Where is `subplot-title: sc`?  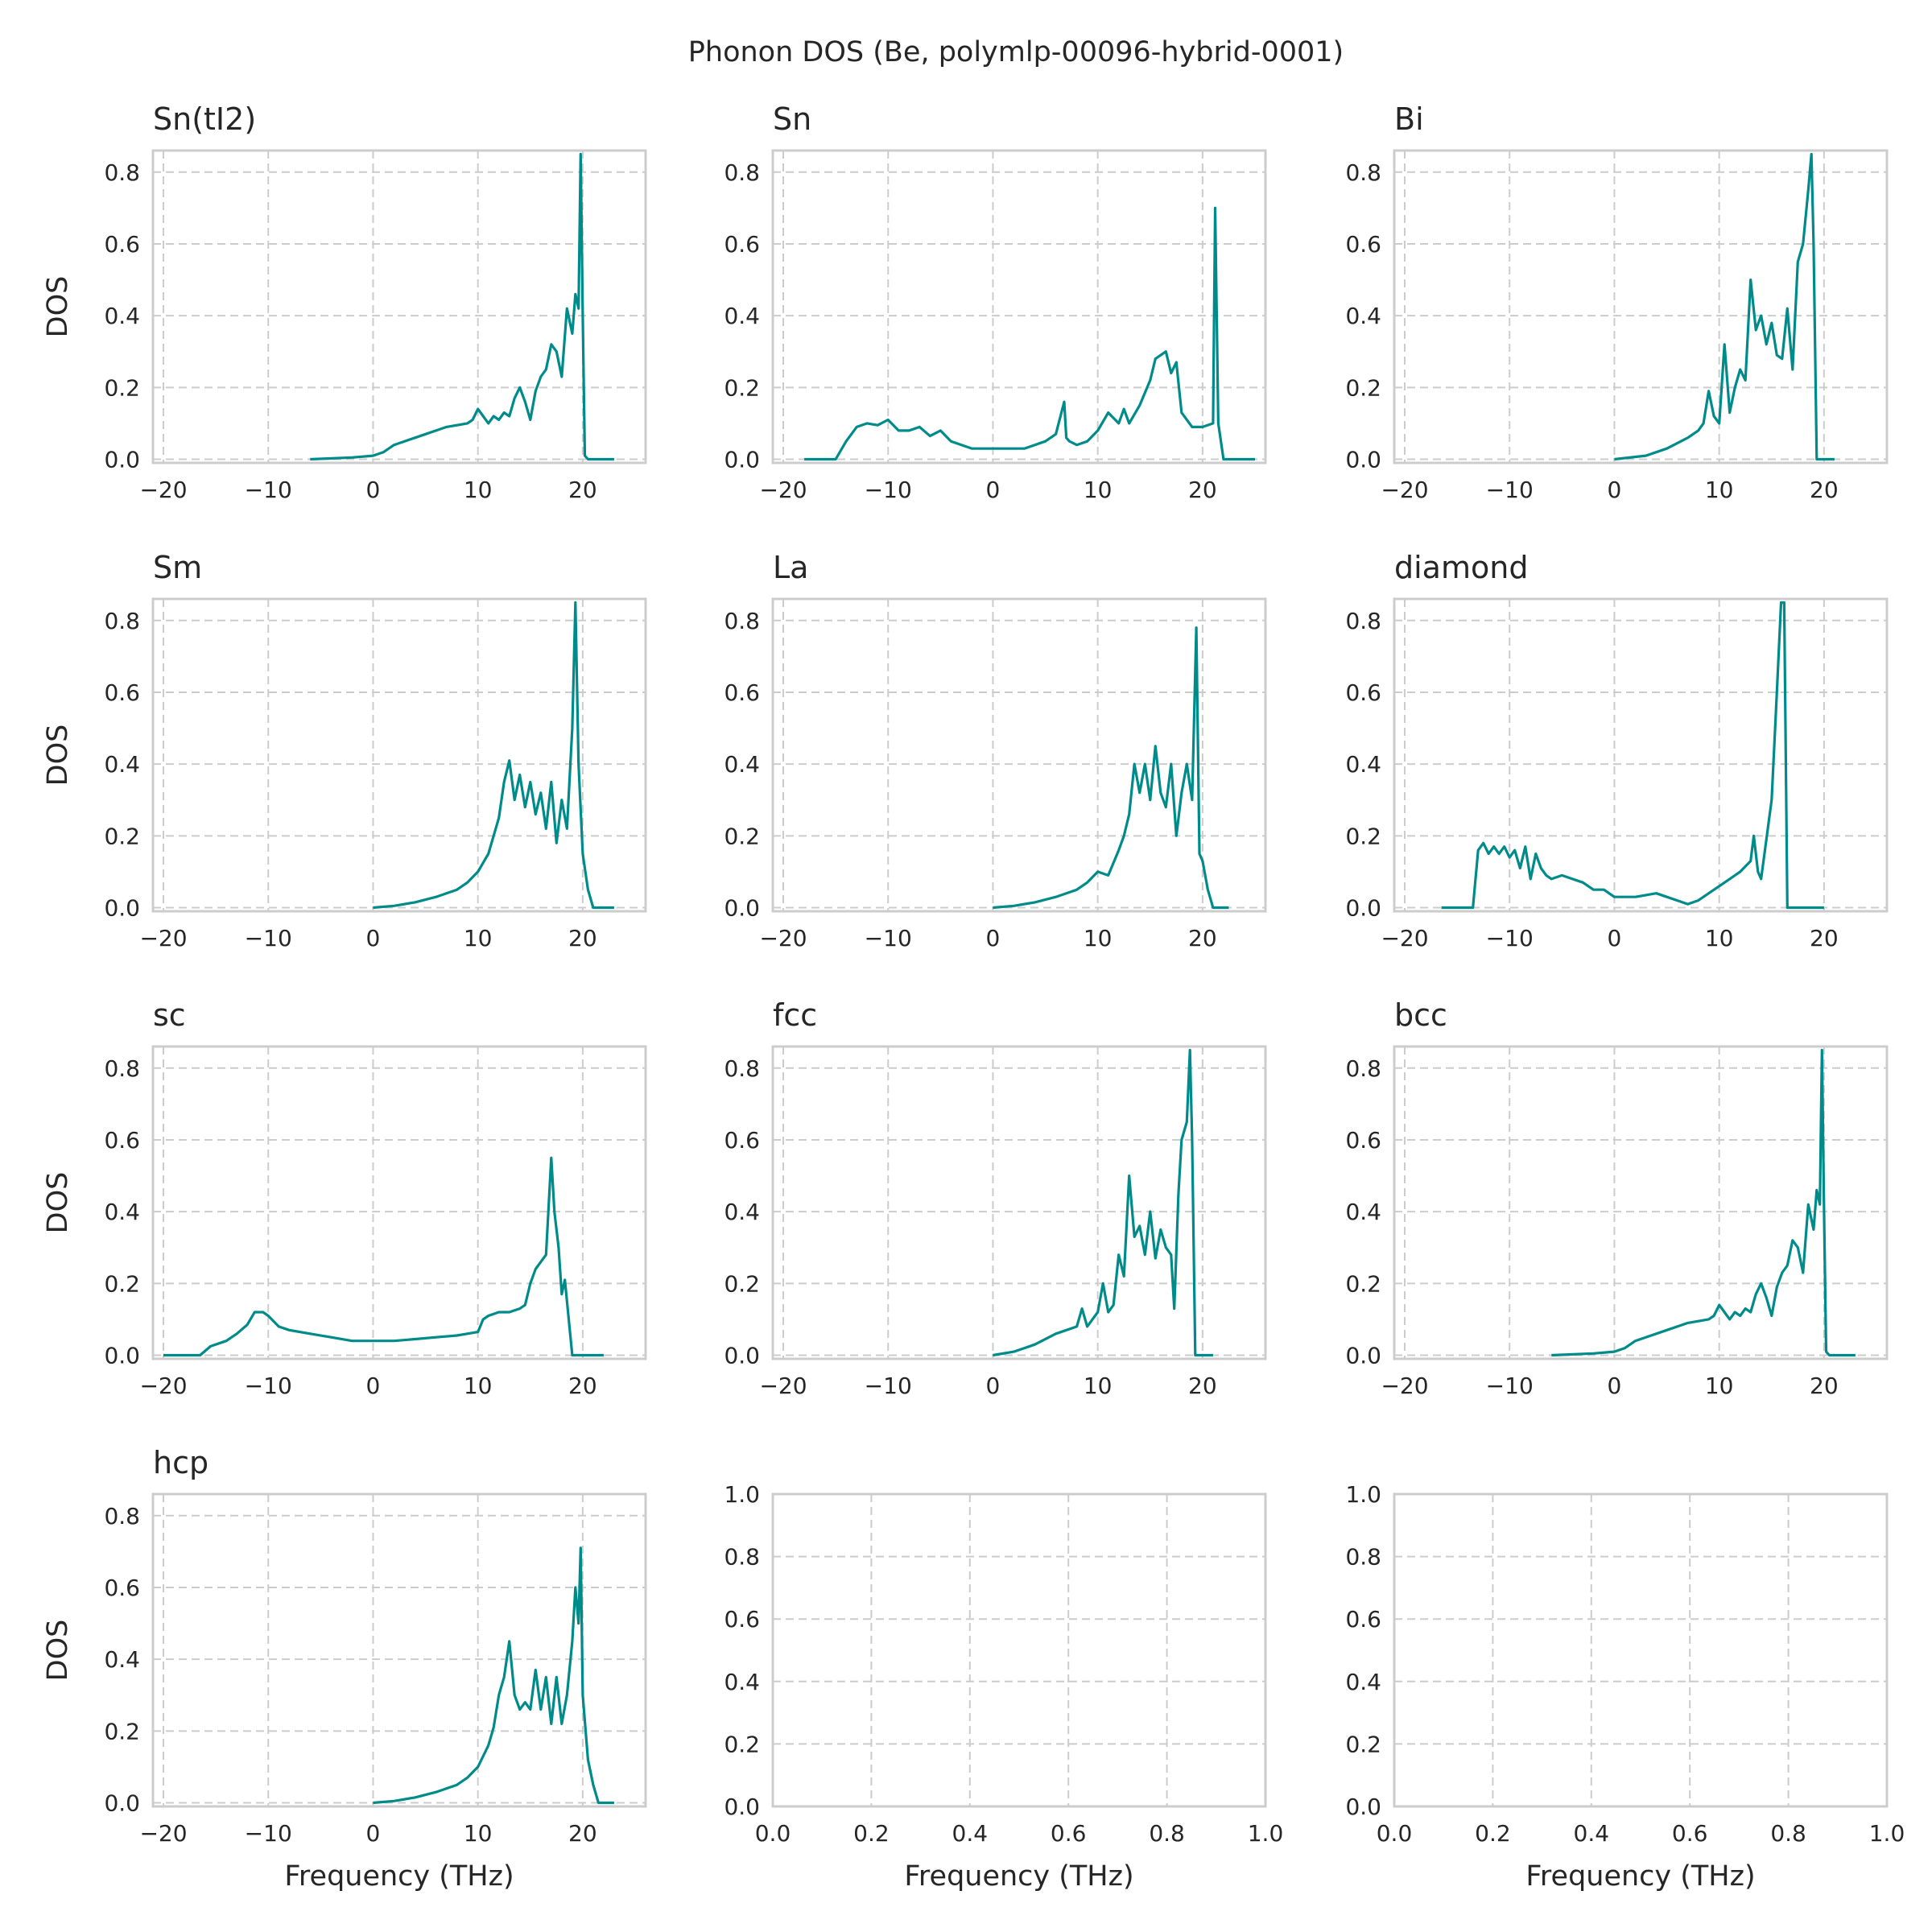
subplot-title: sc is located at coordinates (169, 1015).